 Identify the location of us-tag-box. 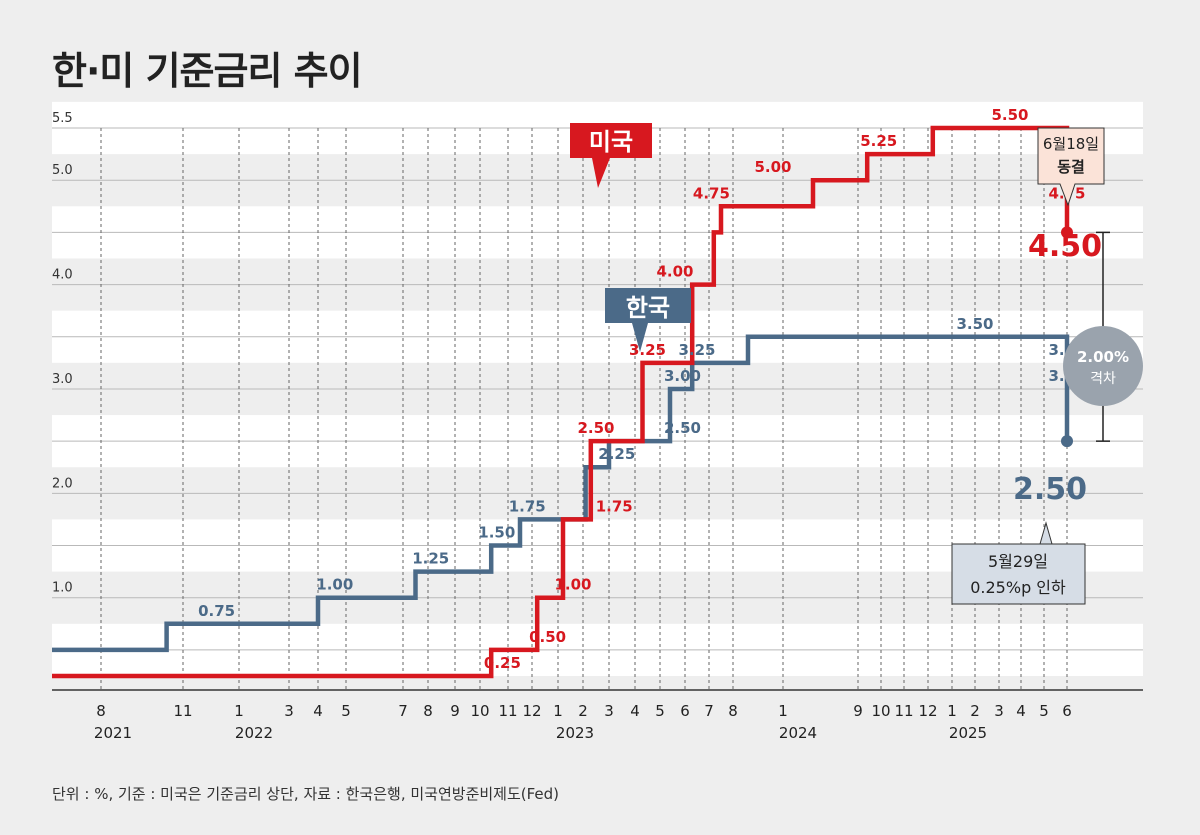
(611, 155).